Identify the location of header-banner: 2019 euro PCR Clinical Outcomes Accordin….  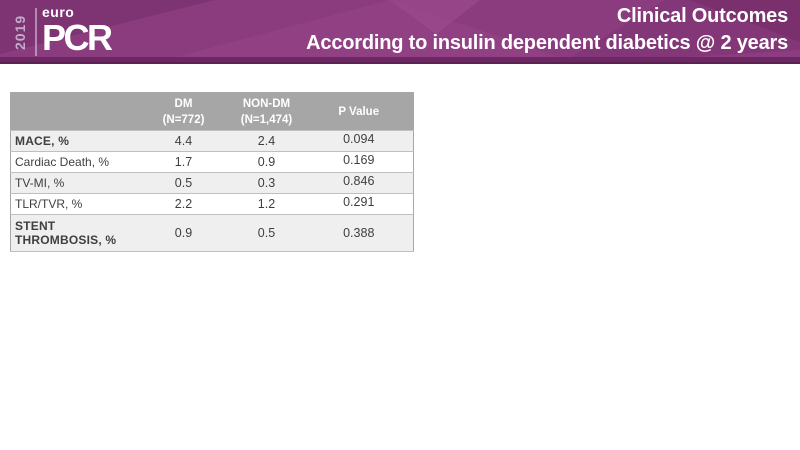
(400, 32).